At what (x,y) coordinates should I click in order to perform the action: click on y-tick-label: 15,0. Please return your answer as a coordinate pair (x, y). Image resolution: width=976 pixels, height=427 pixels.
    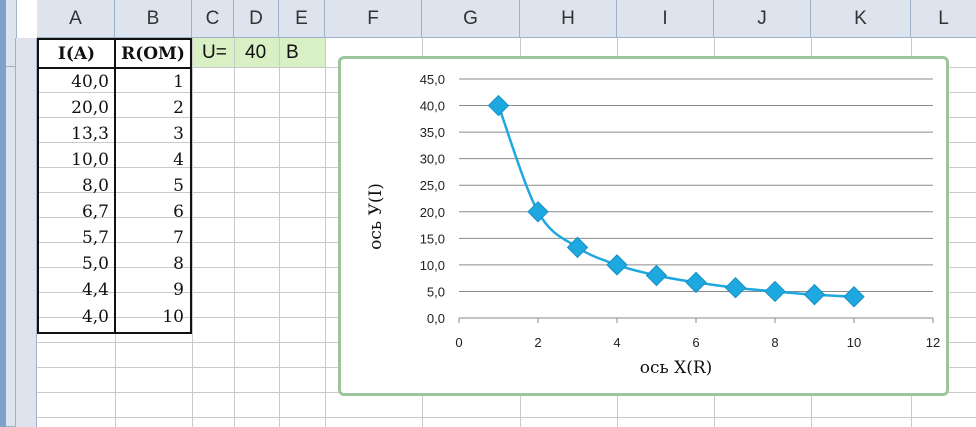
    Looking at the image, I should click on (432, 238).